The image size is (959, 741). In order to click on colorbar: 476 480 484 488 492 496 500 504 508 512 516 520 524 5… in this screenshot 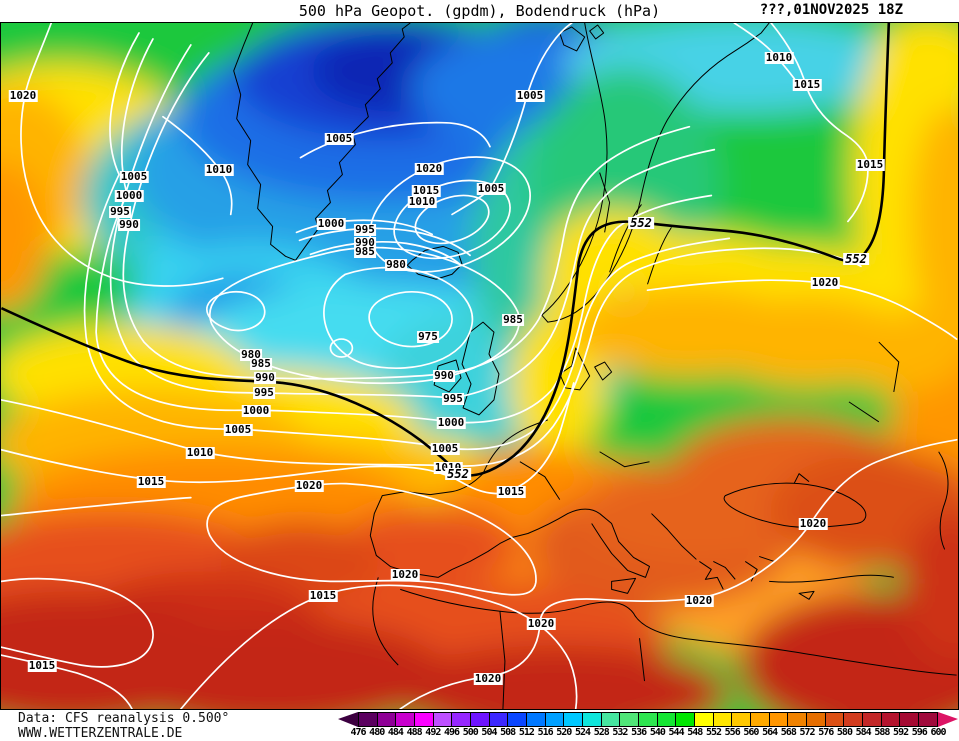, I will do `click(648, 726)`.